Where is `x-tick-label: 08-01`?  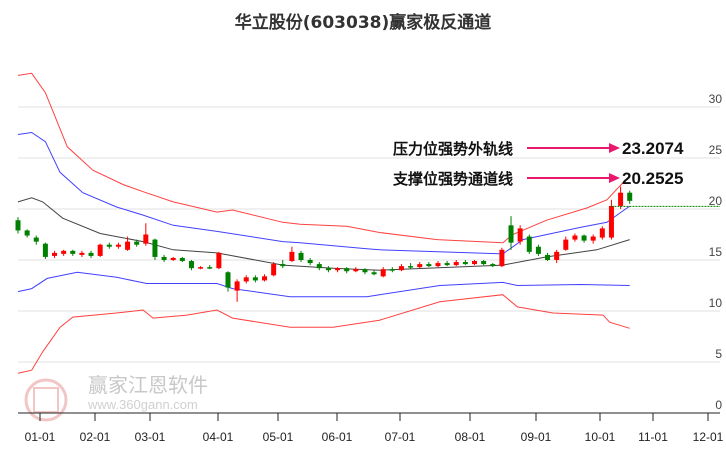 x-tick-label: 08-01 is located at coordinates (470, 437).